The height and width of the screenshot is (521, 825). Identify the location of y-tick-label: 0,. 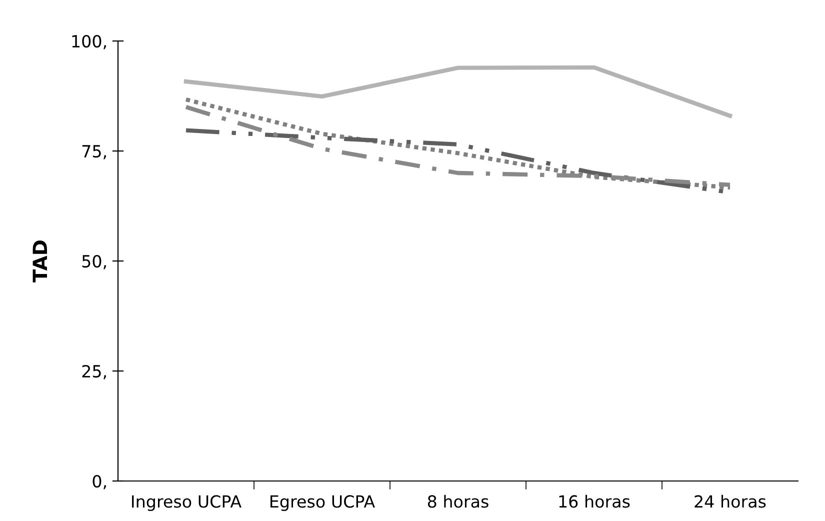
(99, 482).